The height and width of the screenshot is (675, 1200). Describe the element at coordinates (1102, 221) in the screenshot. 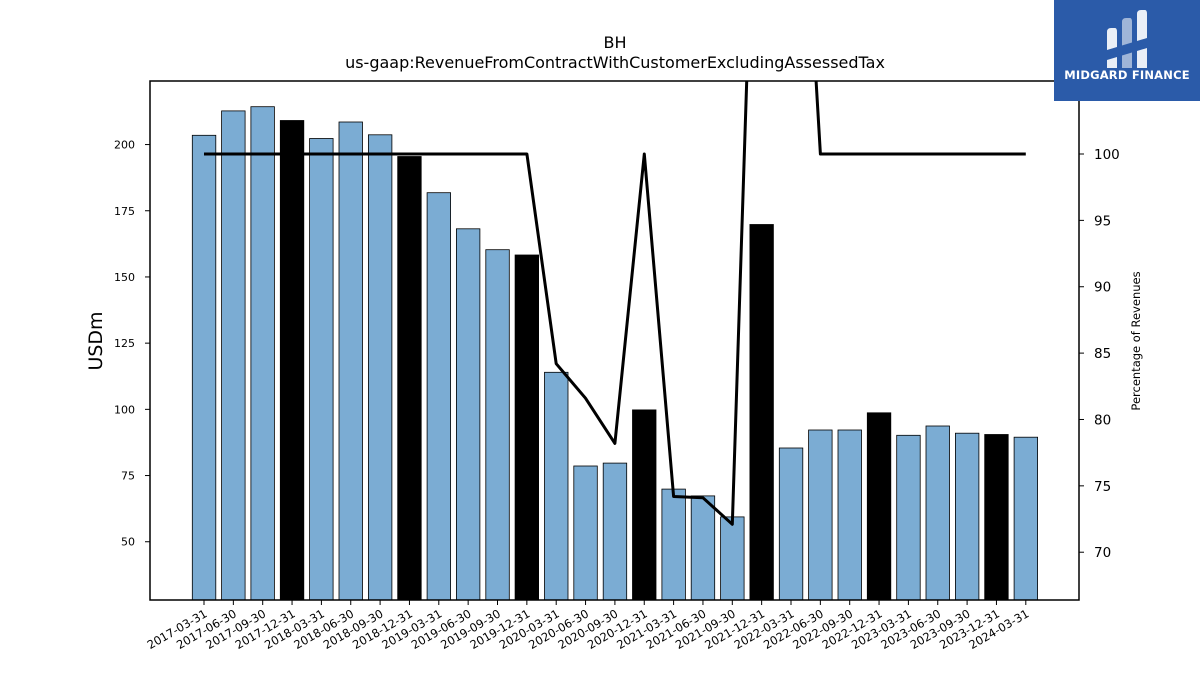

I see `y2-tick-label: 95` at that location.